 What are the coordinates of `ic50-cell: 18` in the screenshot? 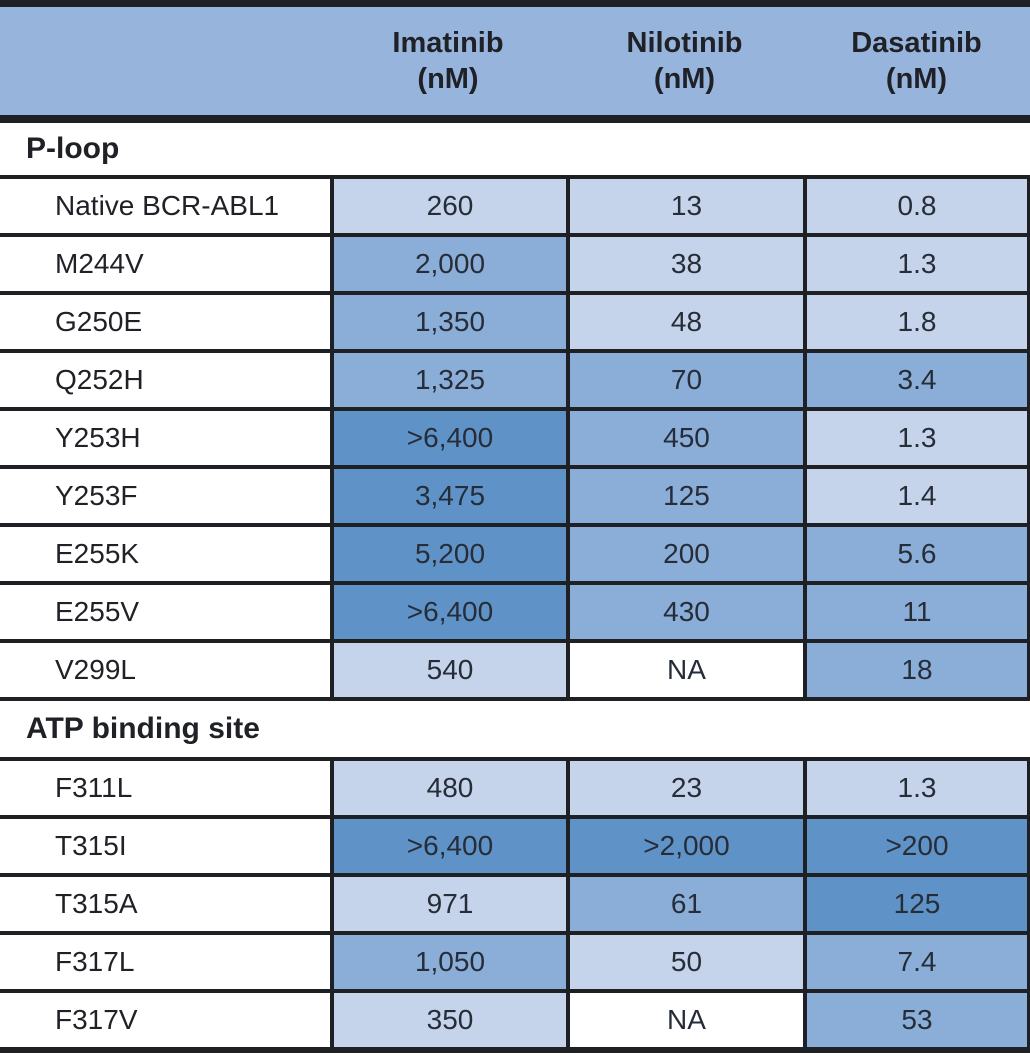 It's located at (916, 670).